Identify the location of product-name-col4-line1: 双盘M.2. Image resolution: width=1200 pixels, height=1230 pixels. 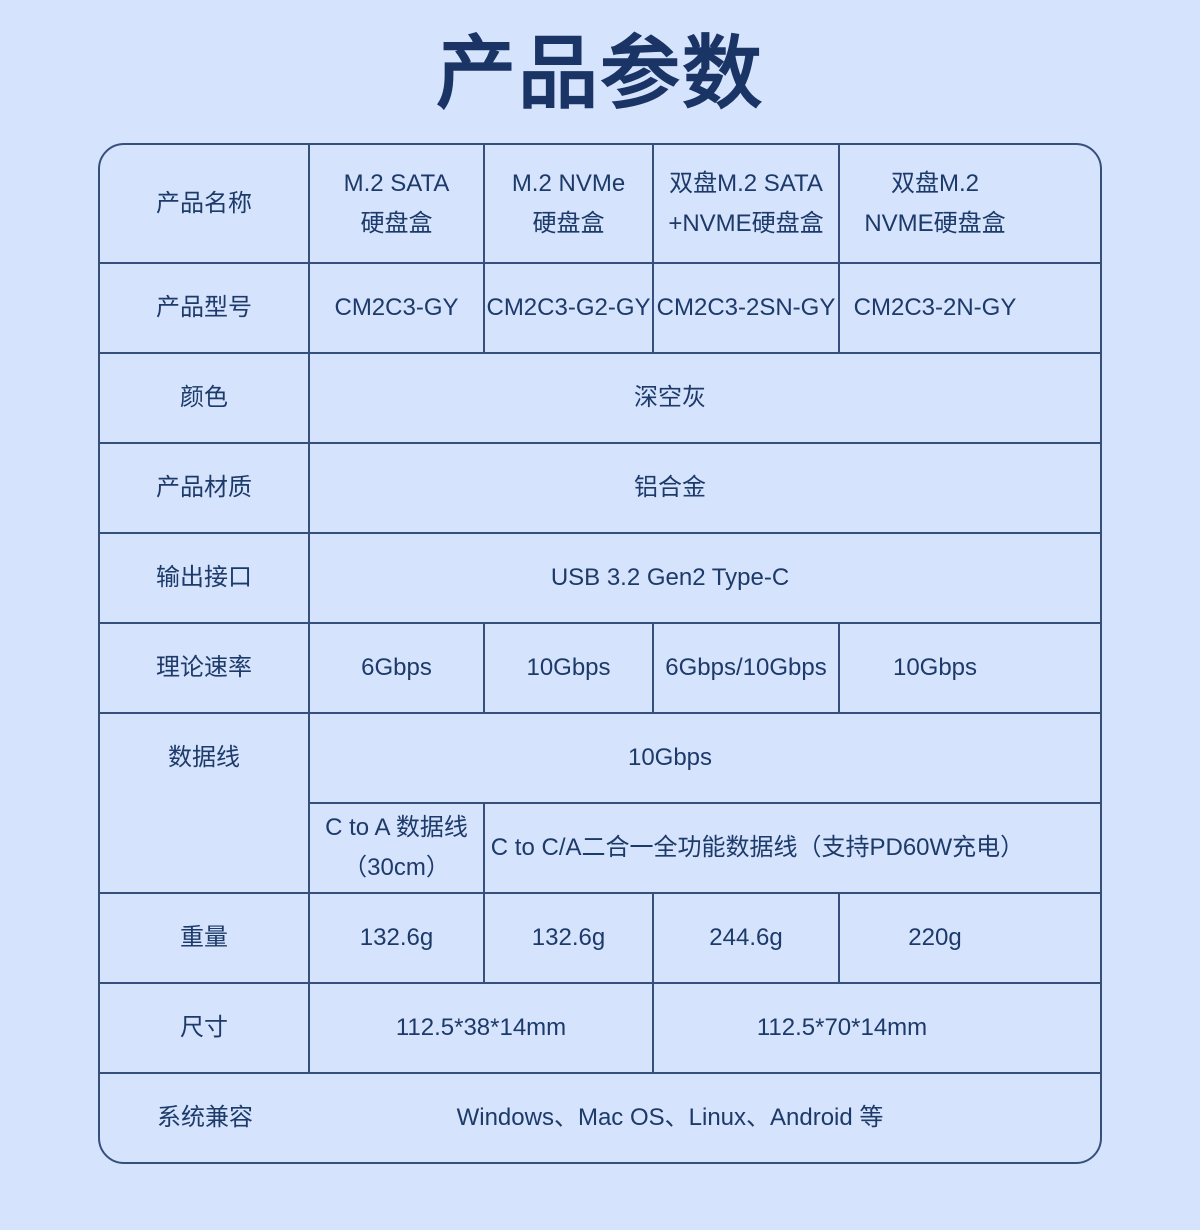
(934, 183).